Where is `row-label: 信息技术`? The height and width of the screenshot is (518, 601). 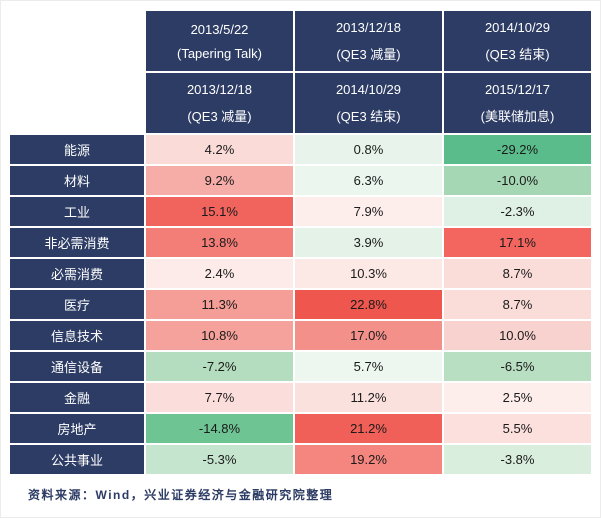 row-label: 信息技术 is located at coordinates (77, 335).